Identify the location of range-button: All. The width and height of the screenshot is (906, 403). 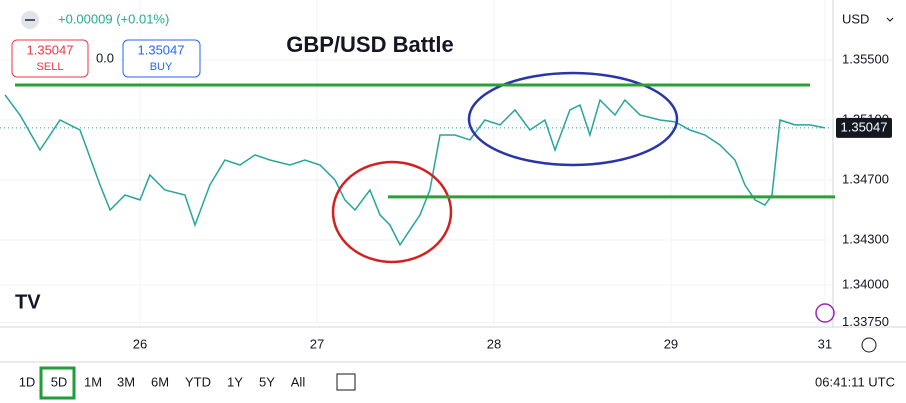
(298, 381).